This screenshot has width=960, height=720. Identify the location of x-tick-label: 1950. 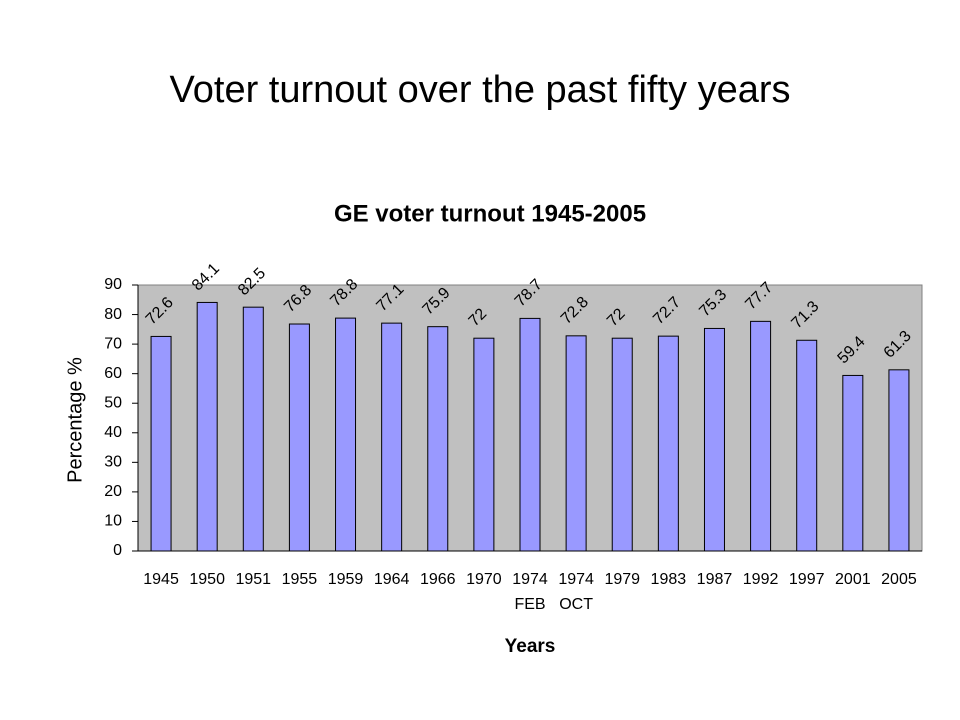
(207, 579).